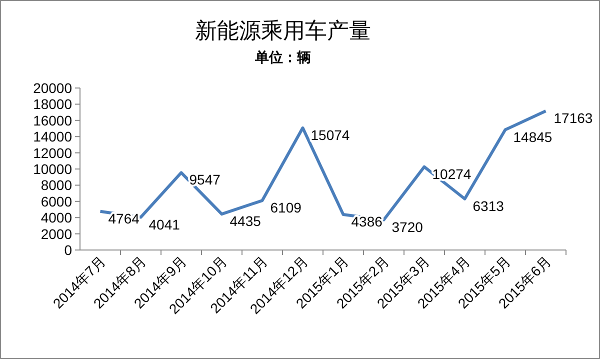  Describe the element at coordinates (283, 30) in the screenshot. I see `chart-title: 新能源乘用车产量` at that location.